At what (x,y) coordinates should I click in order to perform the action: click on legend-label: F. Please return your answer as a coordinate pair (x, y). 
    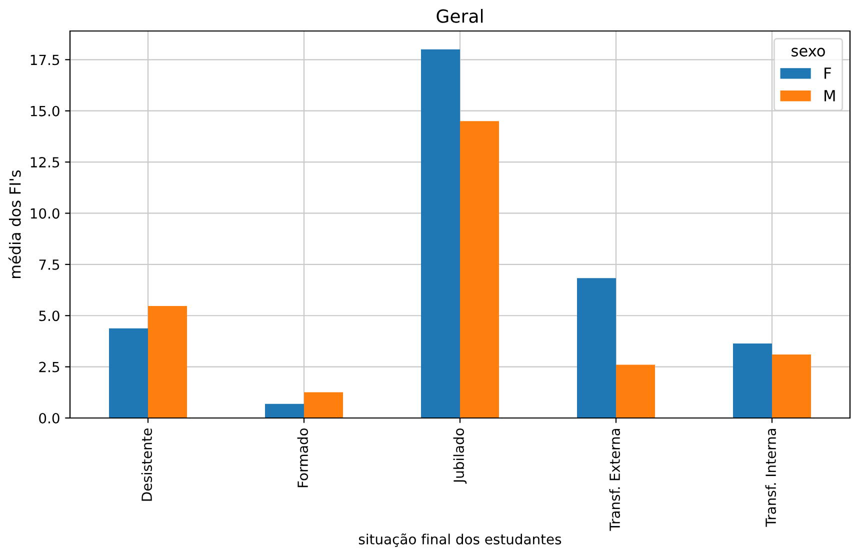
    Looking at the image, I should click on (827, 73).